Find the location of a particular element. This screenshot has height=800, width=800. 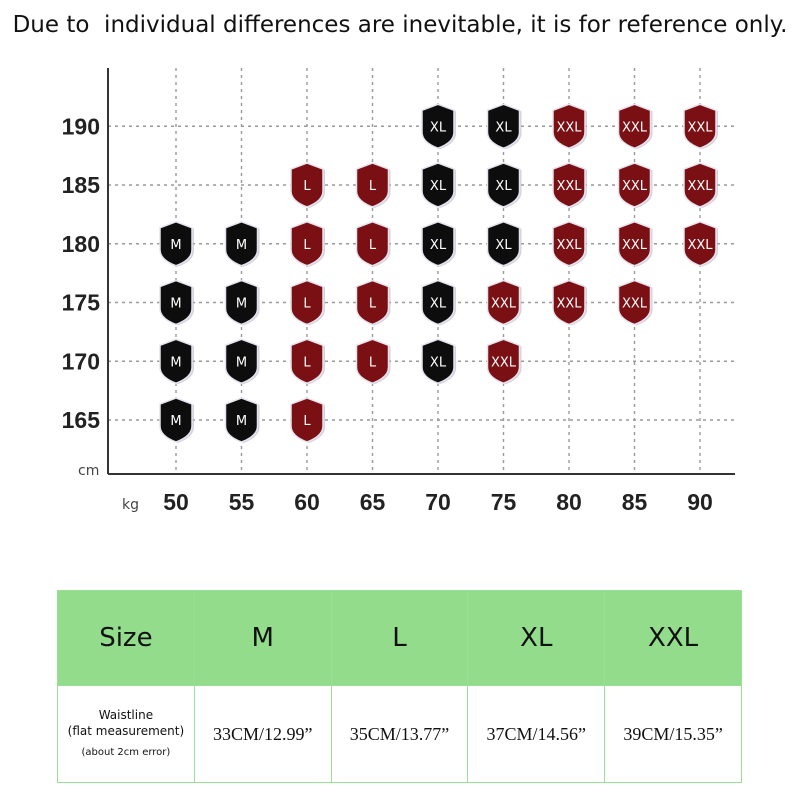

waistline-xxl: 39CM/15.35” is located at coordinates (673, 734).